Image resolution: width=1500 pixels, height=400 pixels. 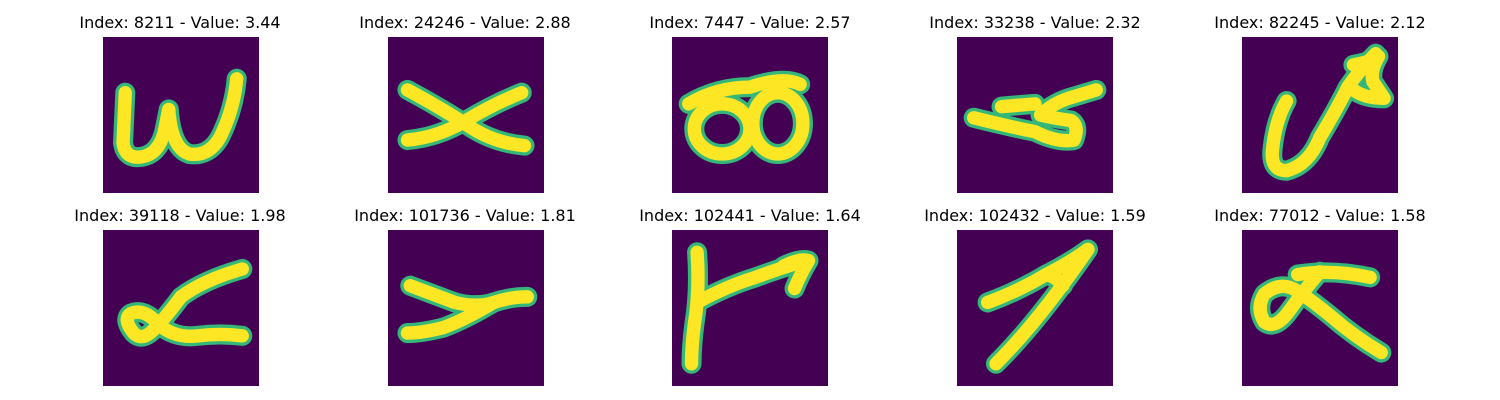 What do you see at coordinates (1320, 22) in the screenshot?
I see `panel-title: Index: 82245 - Value: 2.12` at bounding box center [1320, 22].